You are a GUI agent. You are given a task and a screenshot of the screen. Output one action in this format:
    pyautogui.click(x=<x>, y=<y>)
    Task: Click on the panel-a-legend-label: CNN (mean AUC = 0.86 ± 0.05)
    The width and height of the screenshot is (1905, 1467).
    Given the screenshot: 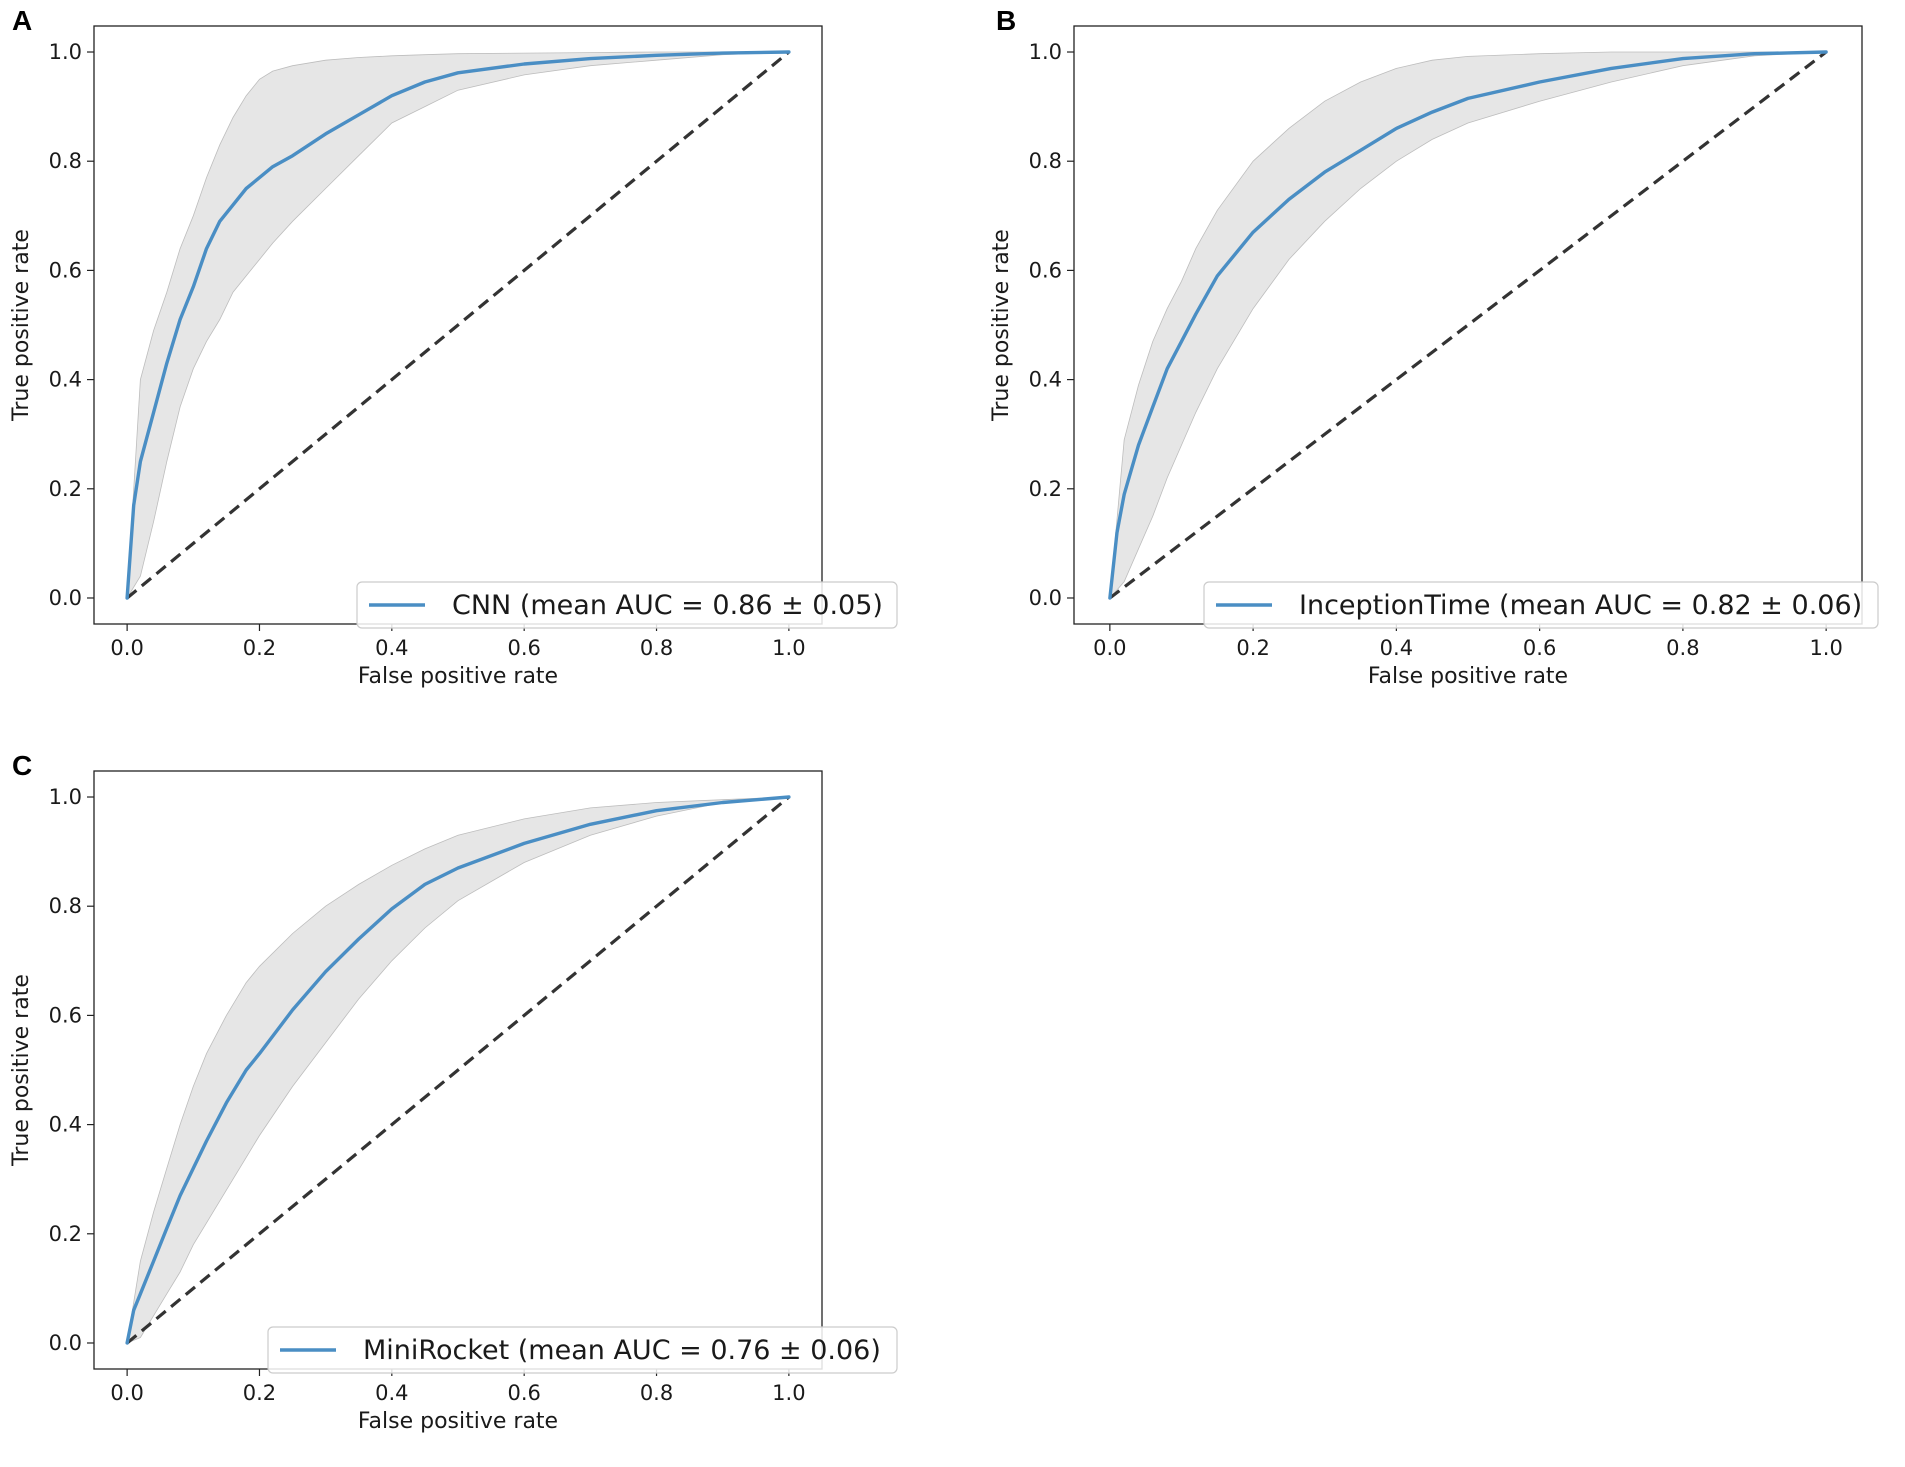 What is the action you would take?
    pyautogui.click(x=667, y=605)
    